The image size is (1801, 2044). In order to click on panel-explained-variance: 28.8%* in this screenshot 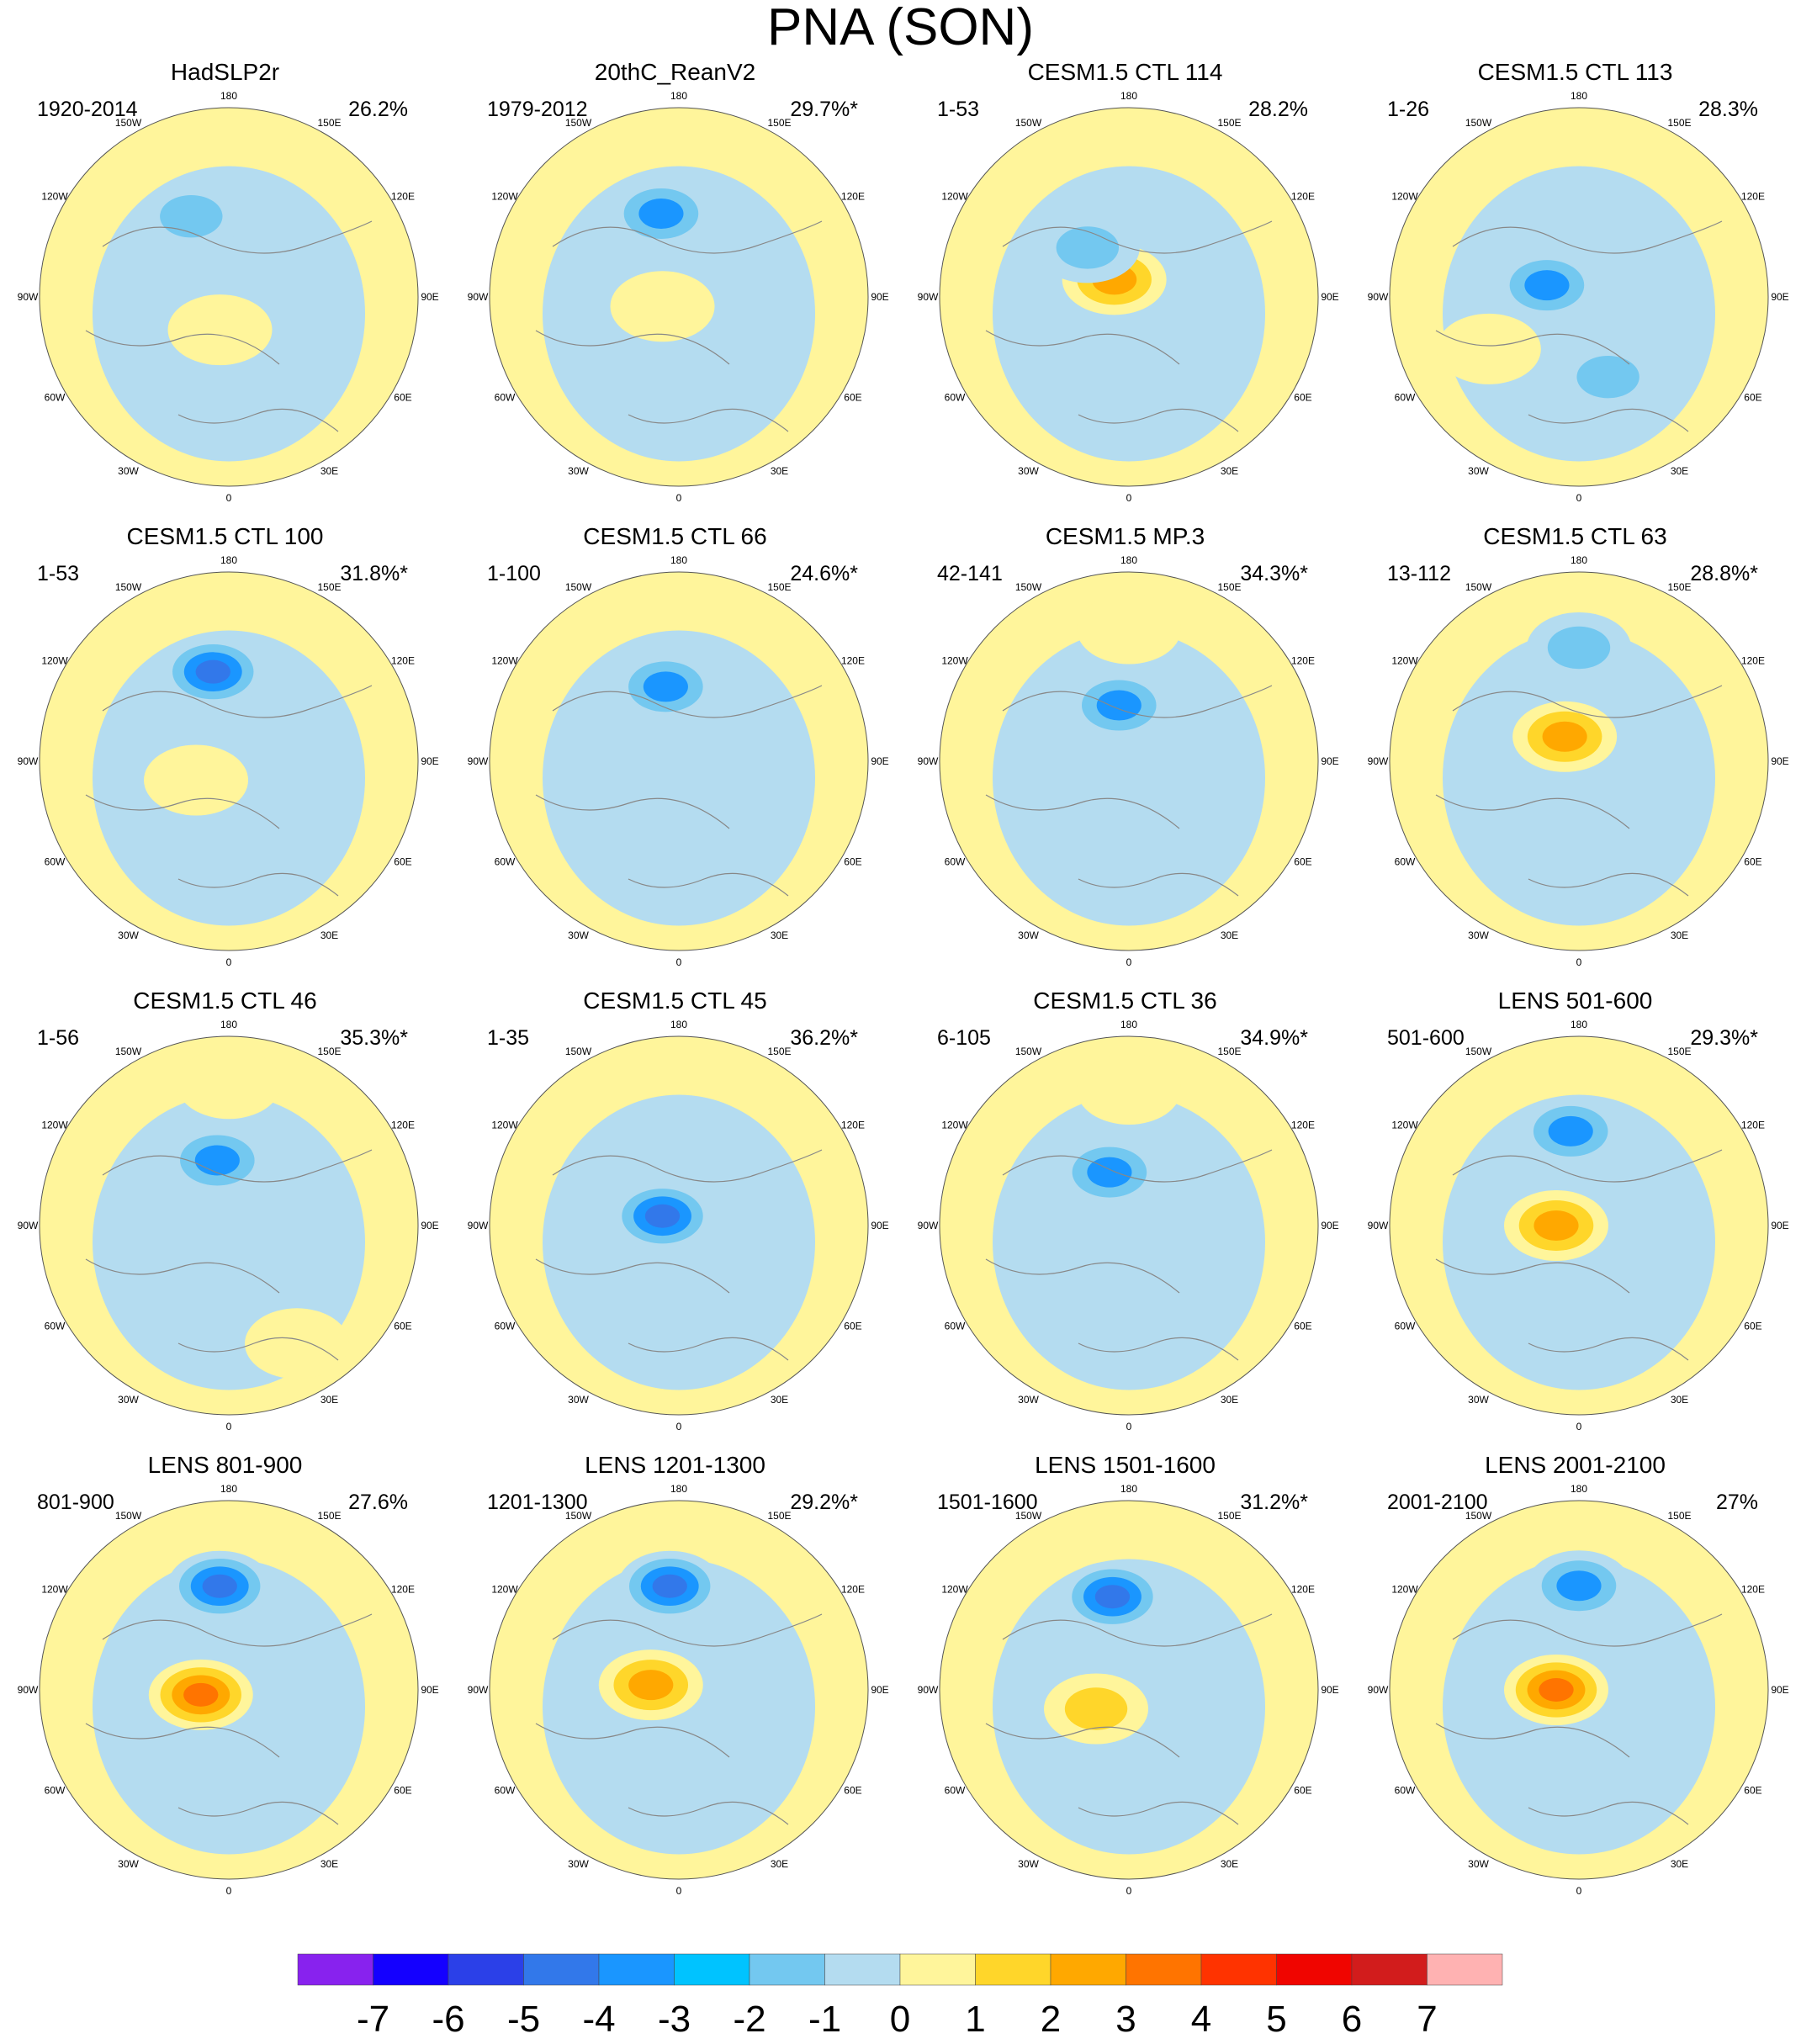, I will do `click(1724, 573)`.